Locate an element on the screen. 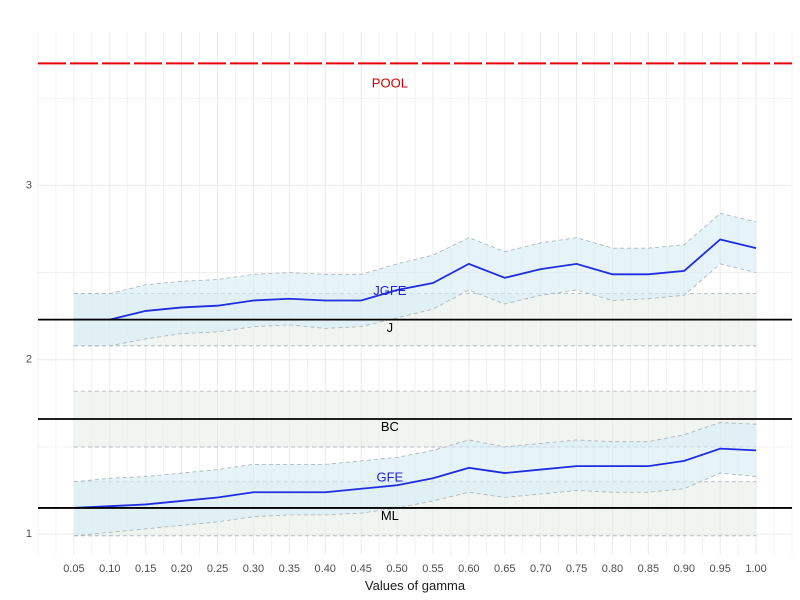 This screenshot has height=600, width=800. jgfe-label: JGFE is located at coordinates (390, 290).